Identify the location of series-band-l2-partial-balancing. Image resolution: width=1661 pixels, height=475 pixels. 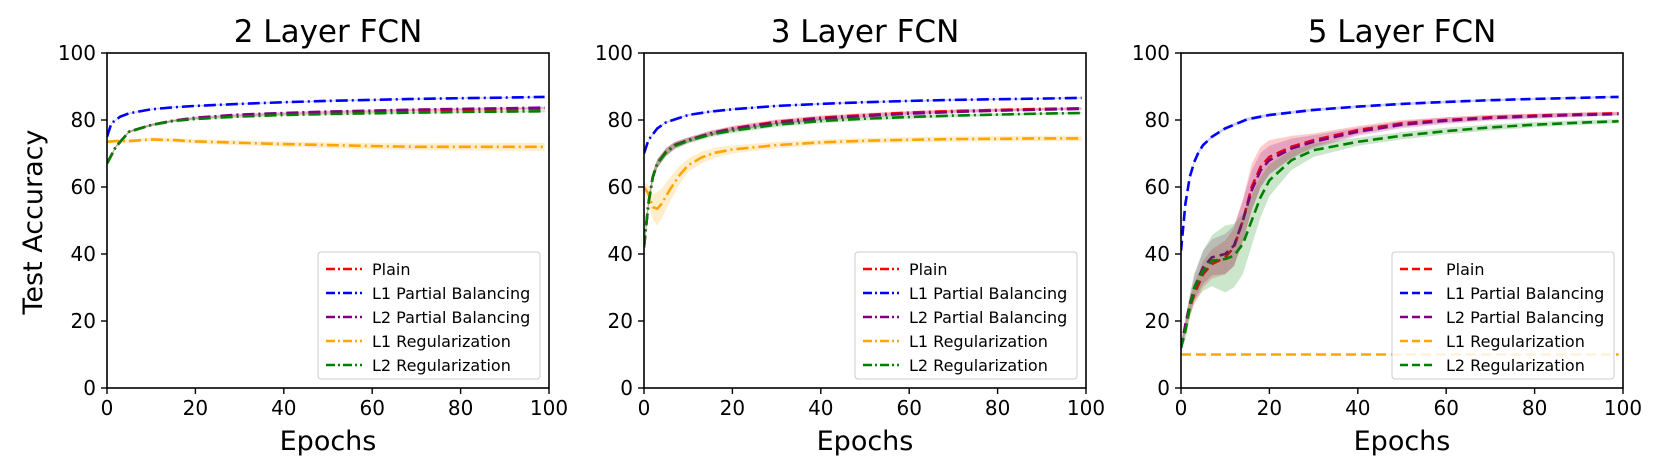
(863, 180).